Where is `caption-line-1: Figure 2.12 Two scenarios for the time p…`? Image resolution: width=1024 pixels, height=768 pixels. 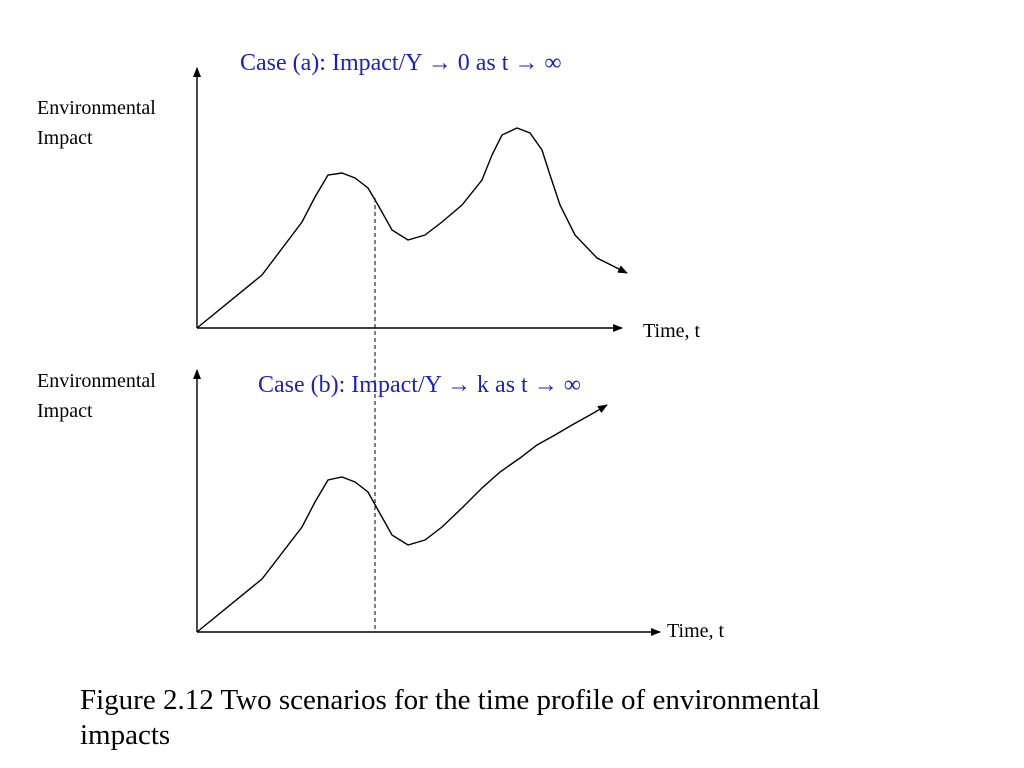
caption-line-1: Figure 2.12 Two scenarios for the time p… is located at coordinates (450, 700).